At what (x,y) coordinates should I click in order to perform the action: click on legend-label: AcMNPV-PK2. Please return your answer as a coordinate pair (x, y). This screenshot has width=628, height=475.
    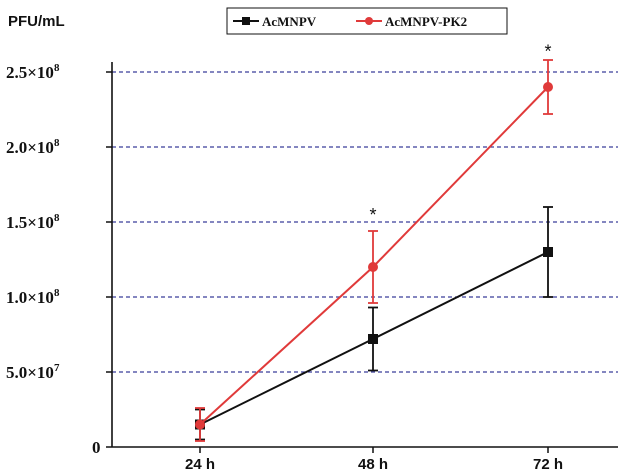
    Looking at the image, I should click on (426, 21).